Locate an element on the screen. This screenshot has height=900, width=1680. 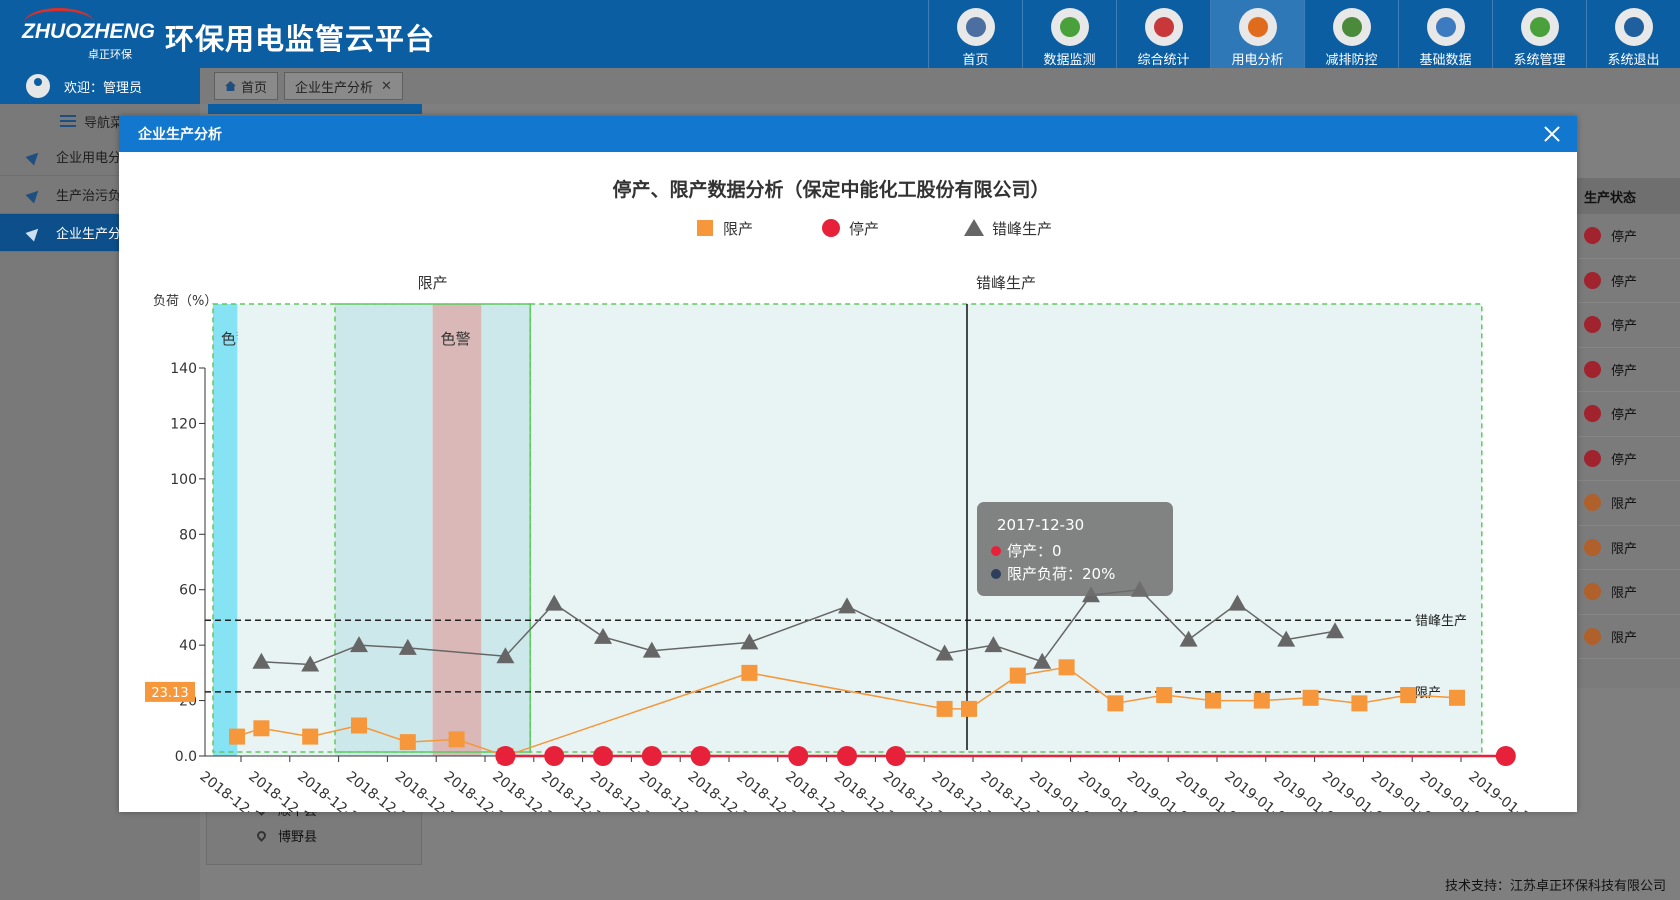
mark-line-label: 限产 is located at coordinates (1428, 693).